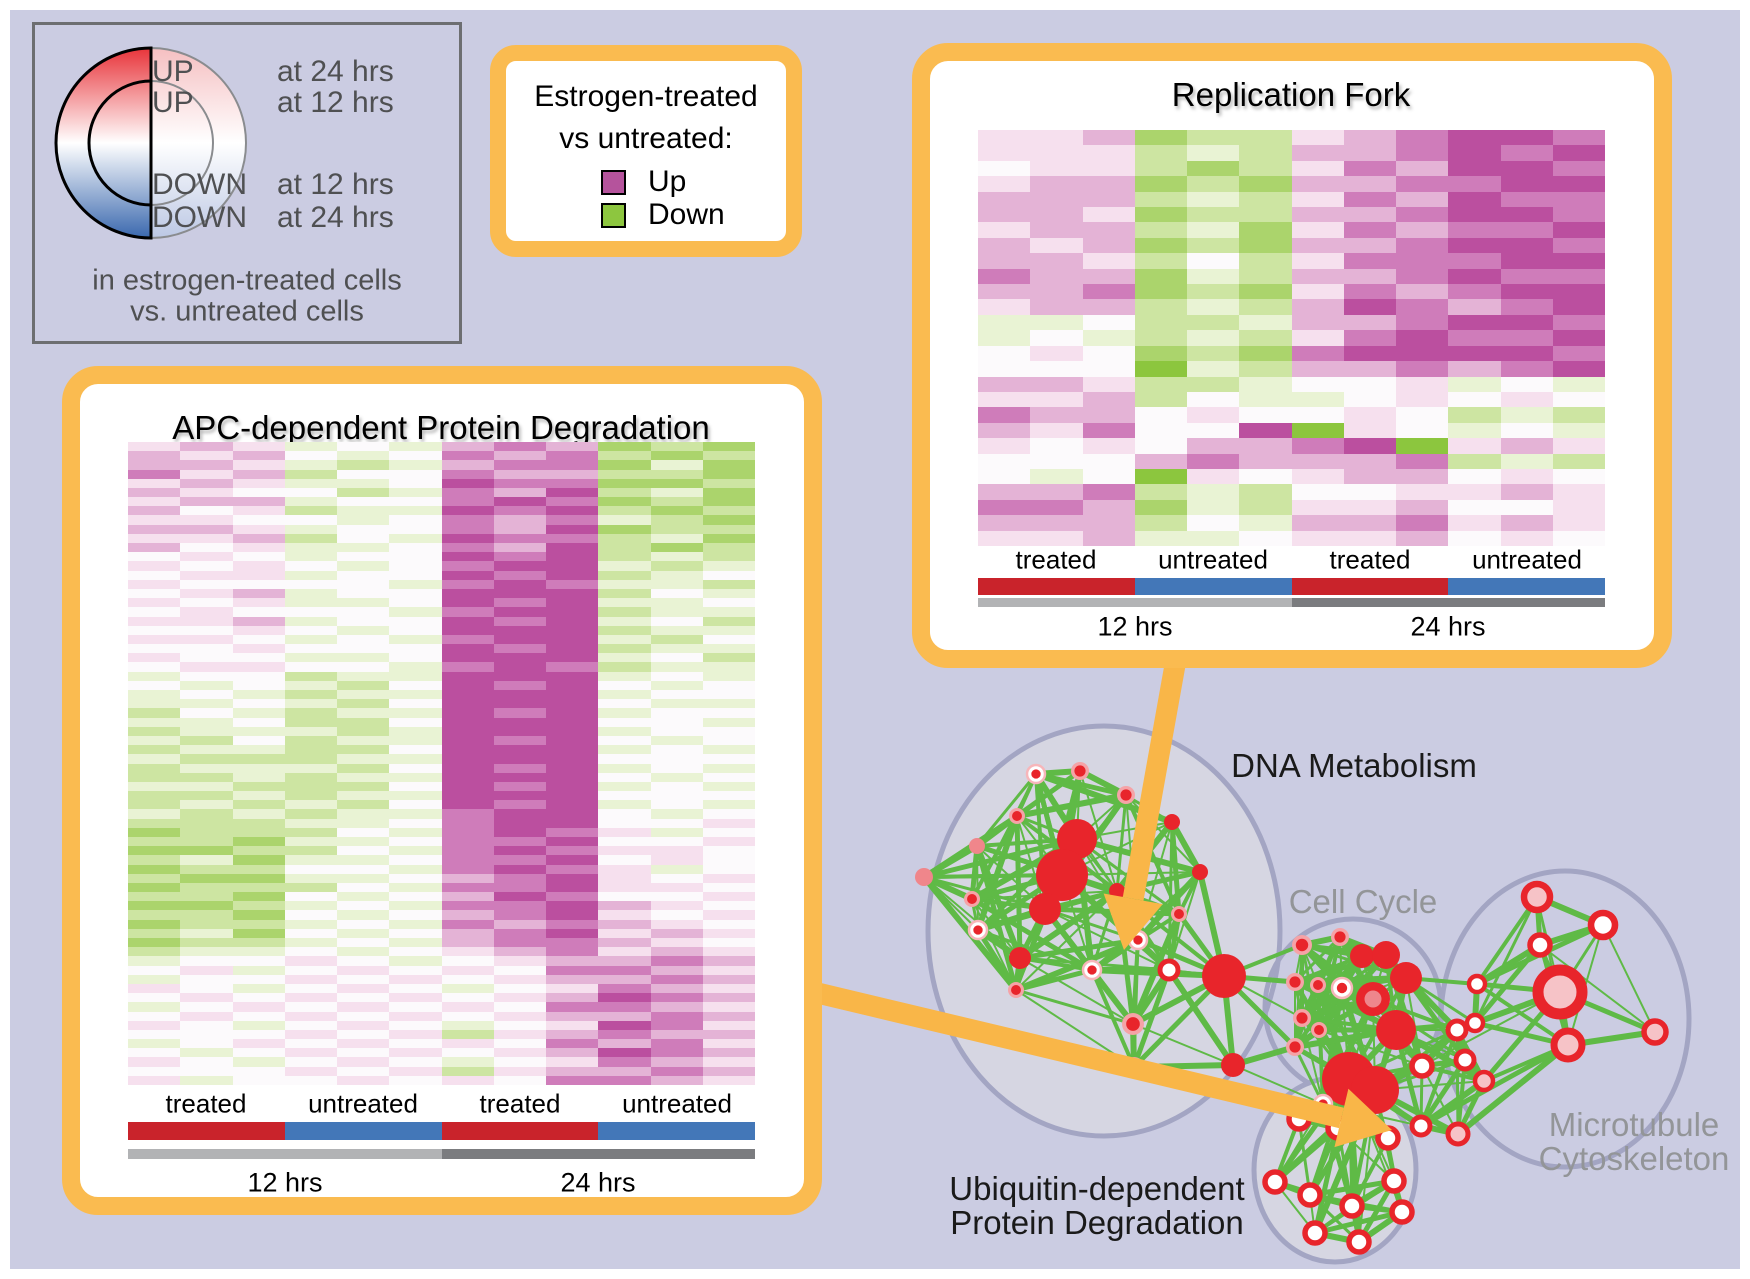 This screenshot has height=1279, width=1750. Describe the element at coordinates (199, 184) in the screenshot. I see `legend-down-12-dir: DOWN` at that location.